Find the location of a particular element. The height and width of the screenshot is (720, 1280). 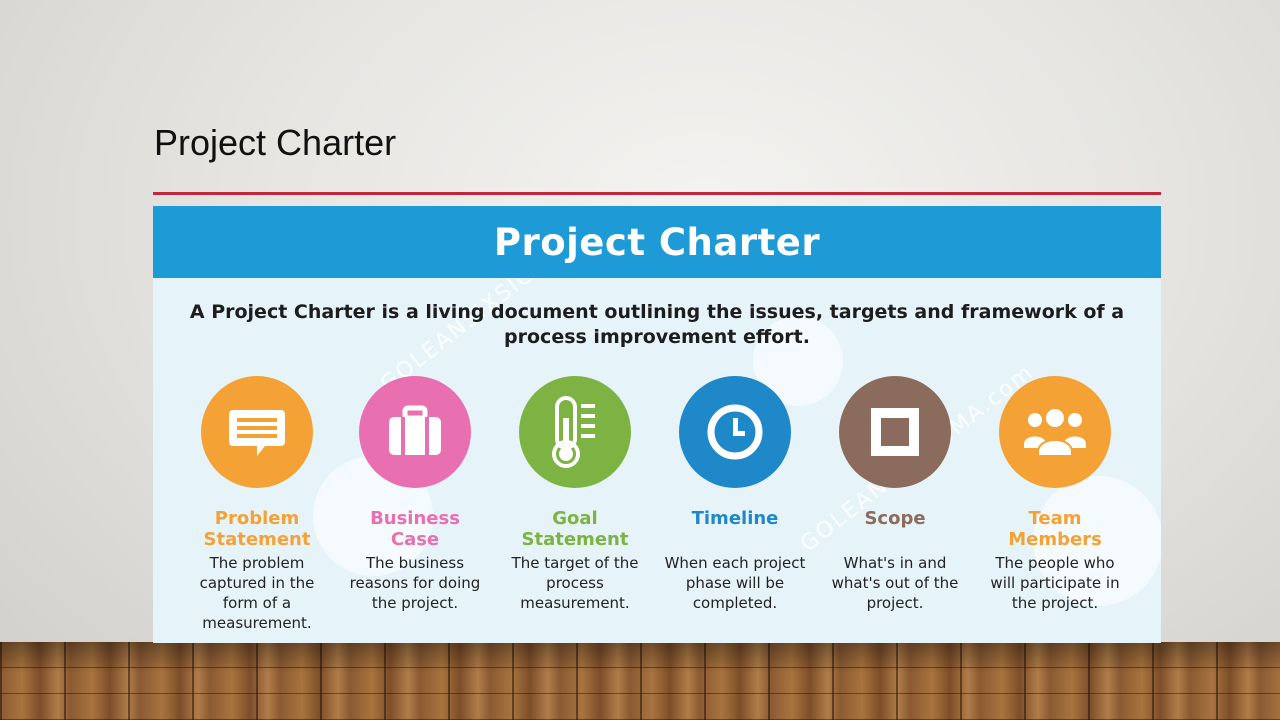

item-title: Timeline is located at coordinates (735, 518).